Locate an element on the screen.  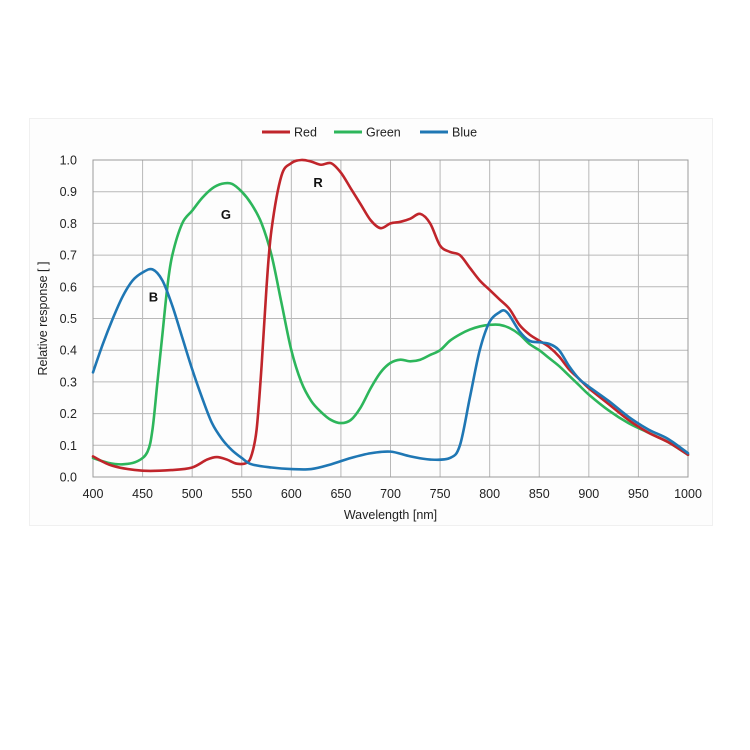
y-tick-label: 0.5 is located at coordinates (68, 319).